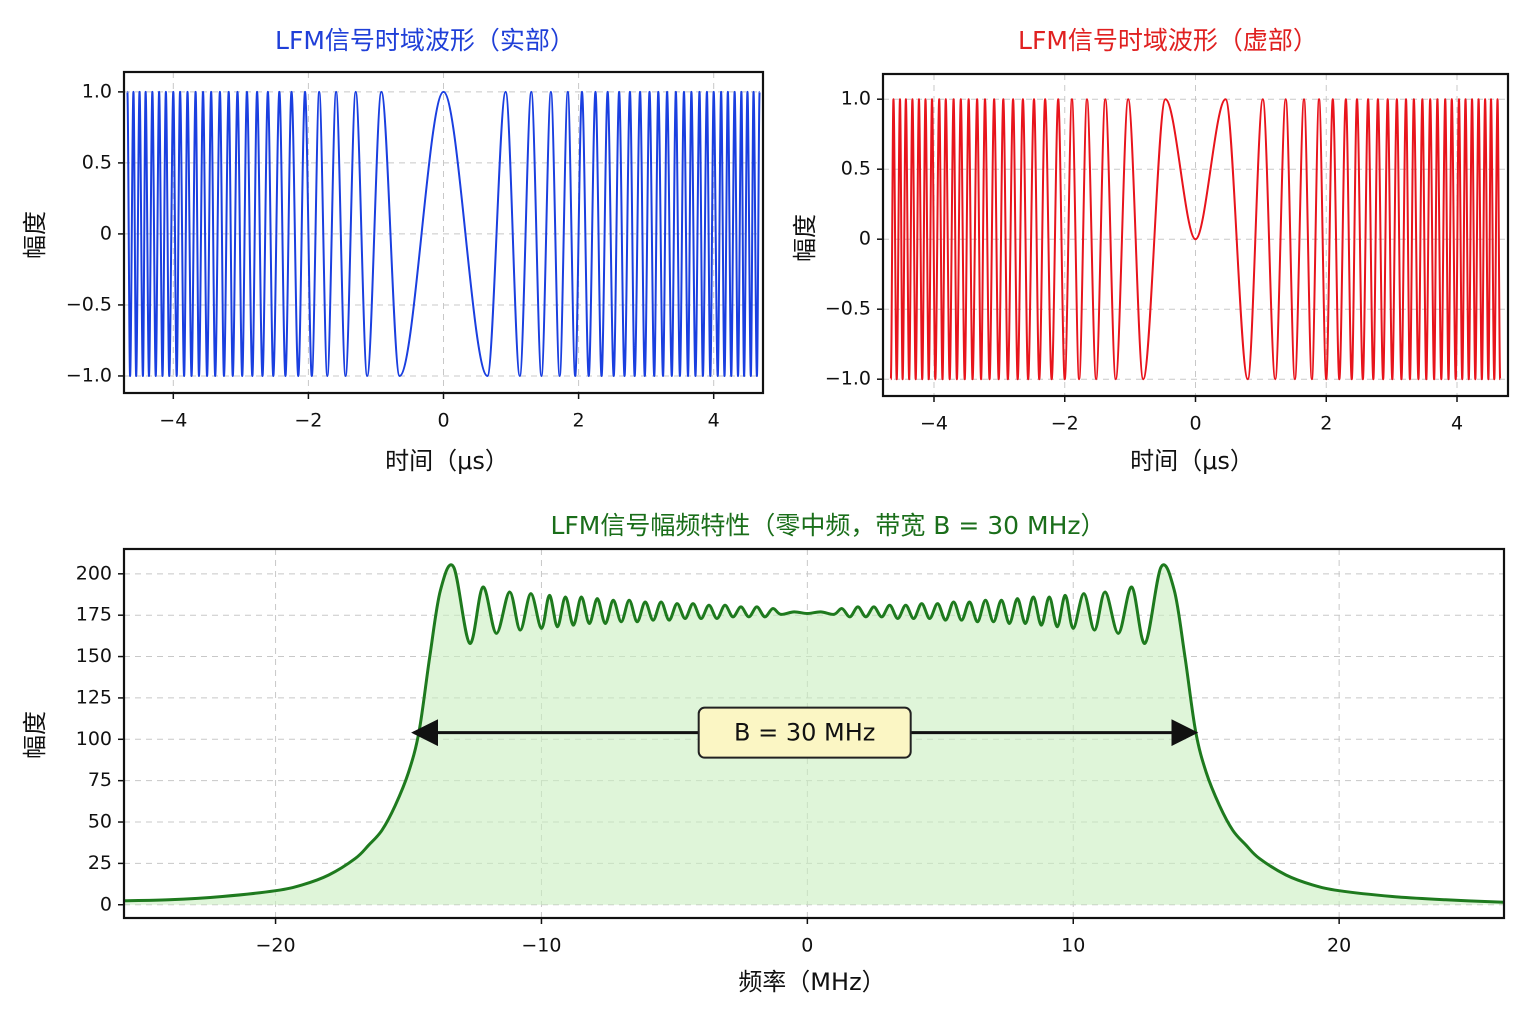 This screenshot has width=1536, height=1024. Describe the element at coordinates (94, 739) in the screenshot. I see `y-tick-label: 100` at that location.